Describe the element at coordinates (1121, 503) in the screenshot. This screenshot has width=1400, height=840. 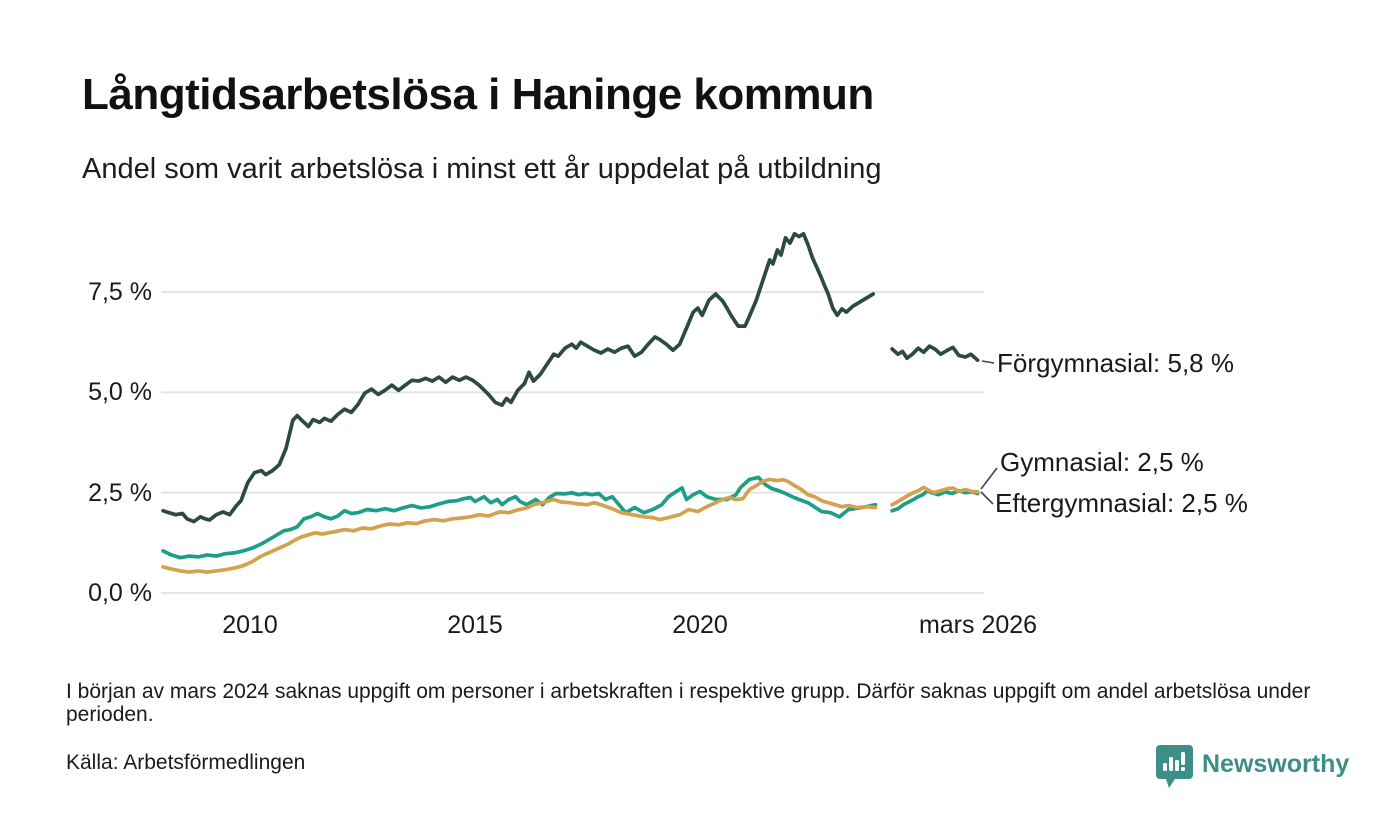
I see `series-label-eftergymnasial: Eftergymnasial: 2,5 %` at that location.